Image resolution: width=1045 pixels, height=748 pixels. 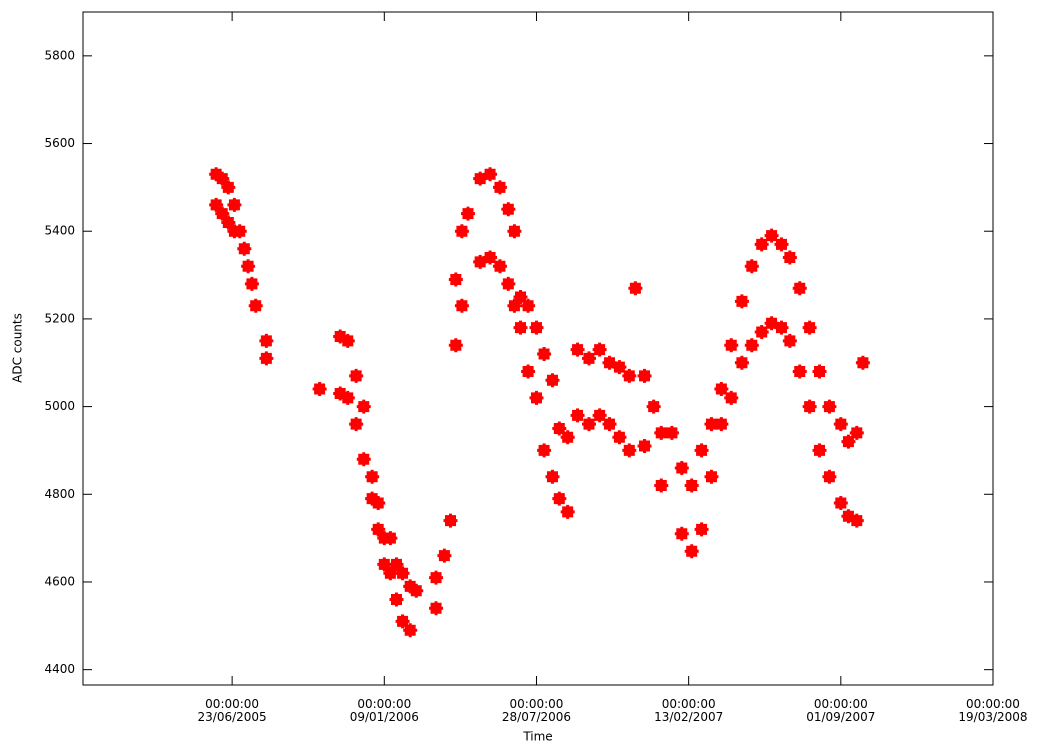 What do you see at coordinates (59, 143) in the screenshot?
I see `y-tick-label: 5600` at bounding box center [59, 143].